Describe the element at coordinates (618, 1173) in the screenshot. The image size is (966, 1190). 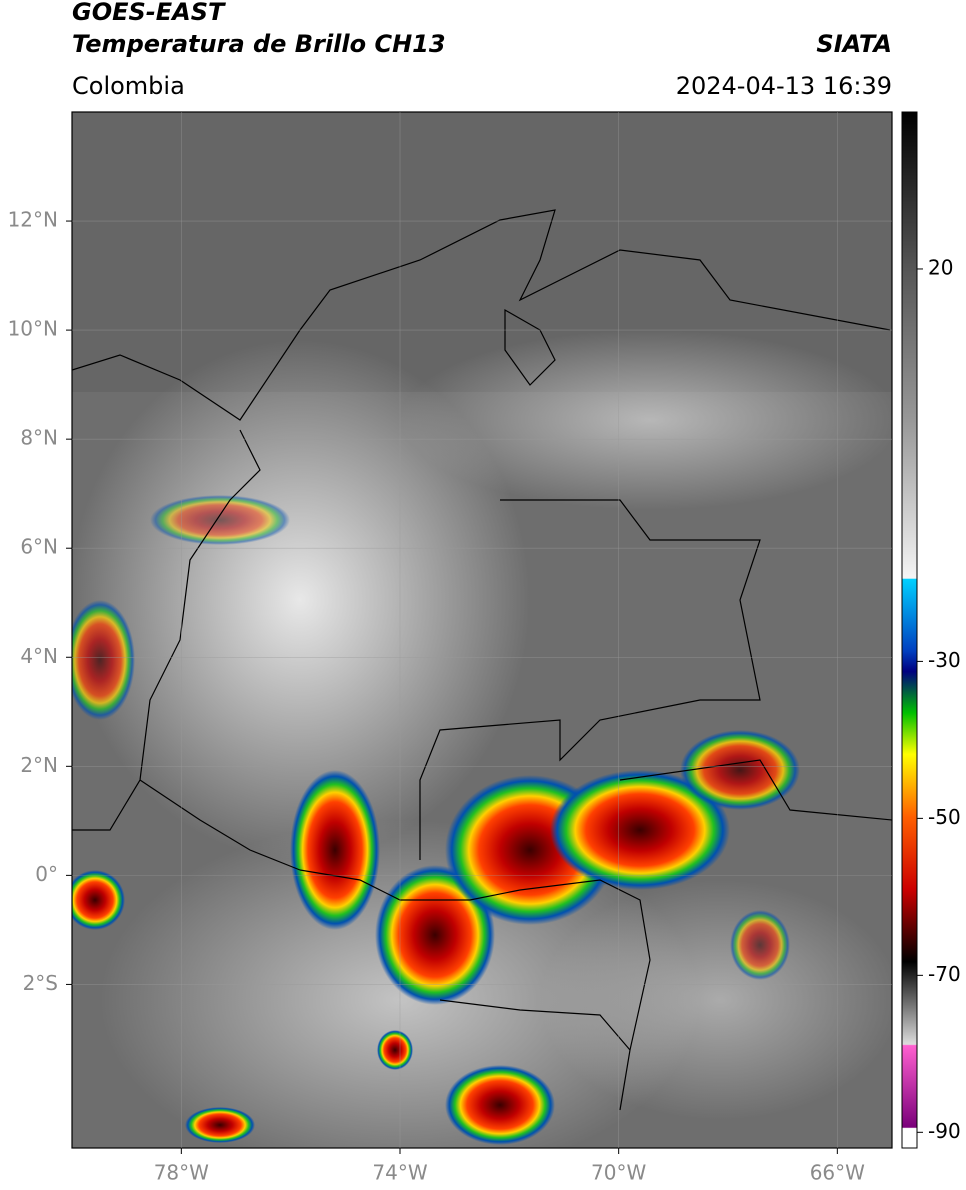
I see `x-tick-label: 70°W` at that location.